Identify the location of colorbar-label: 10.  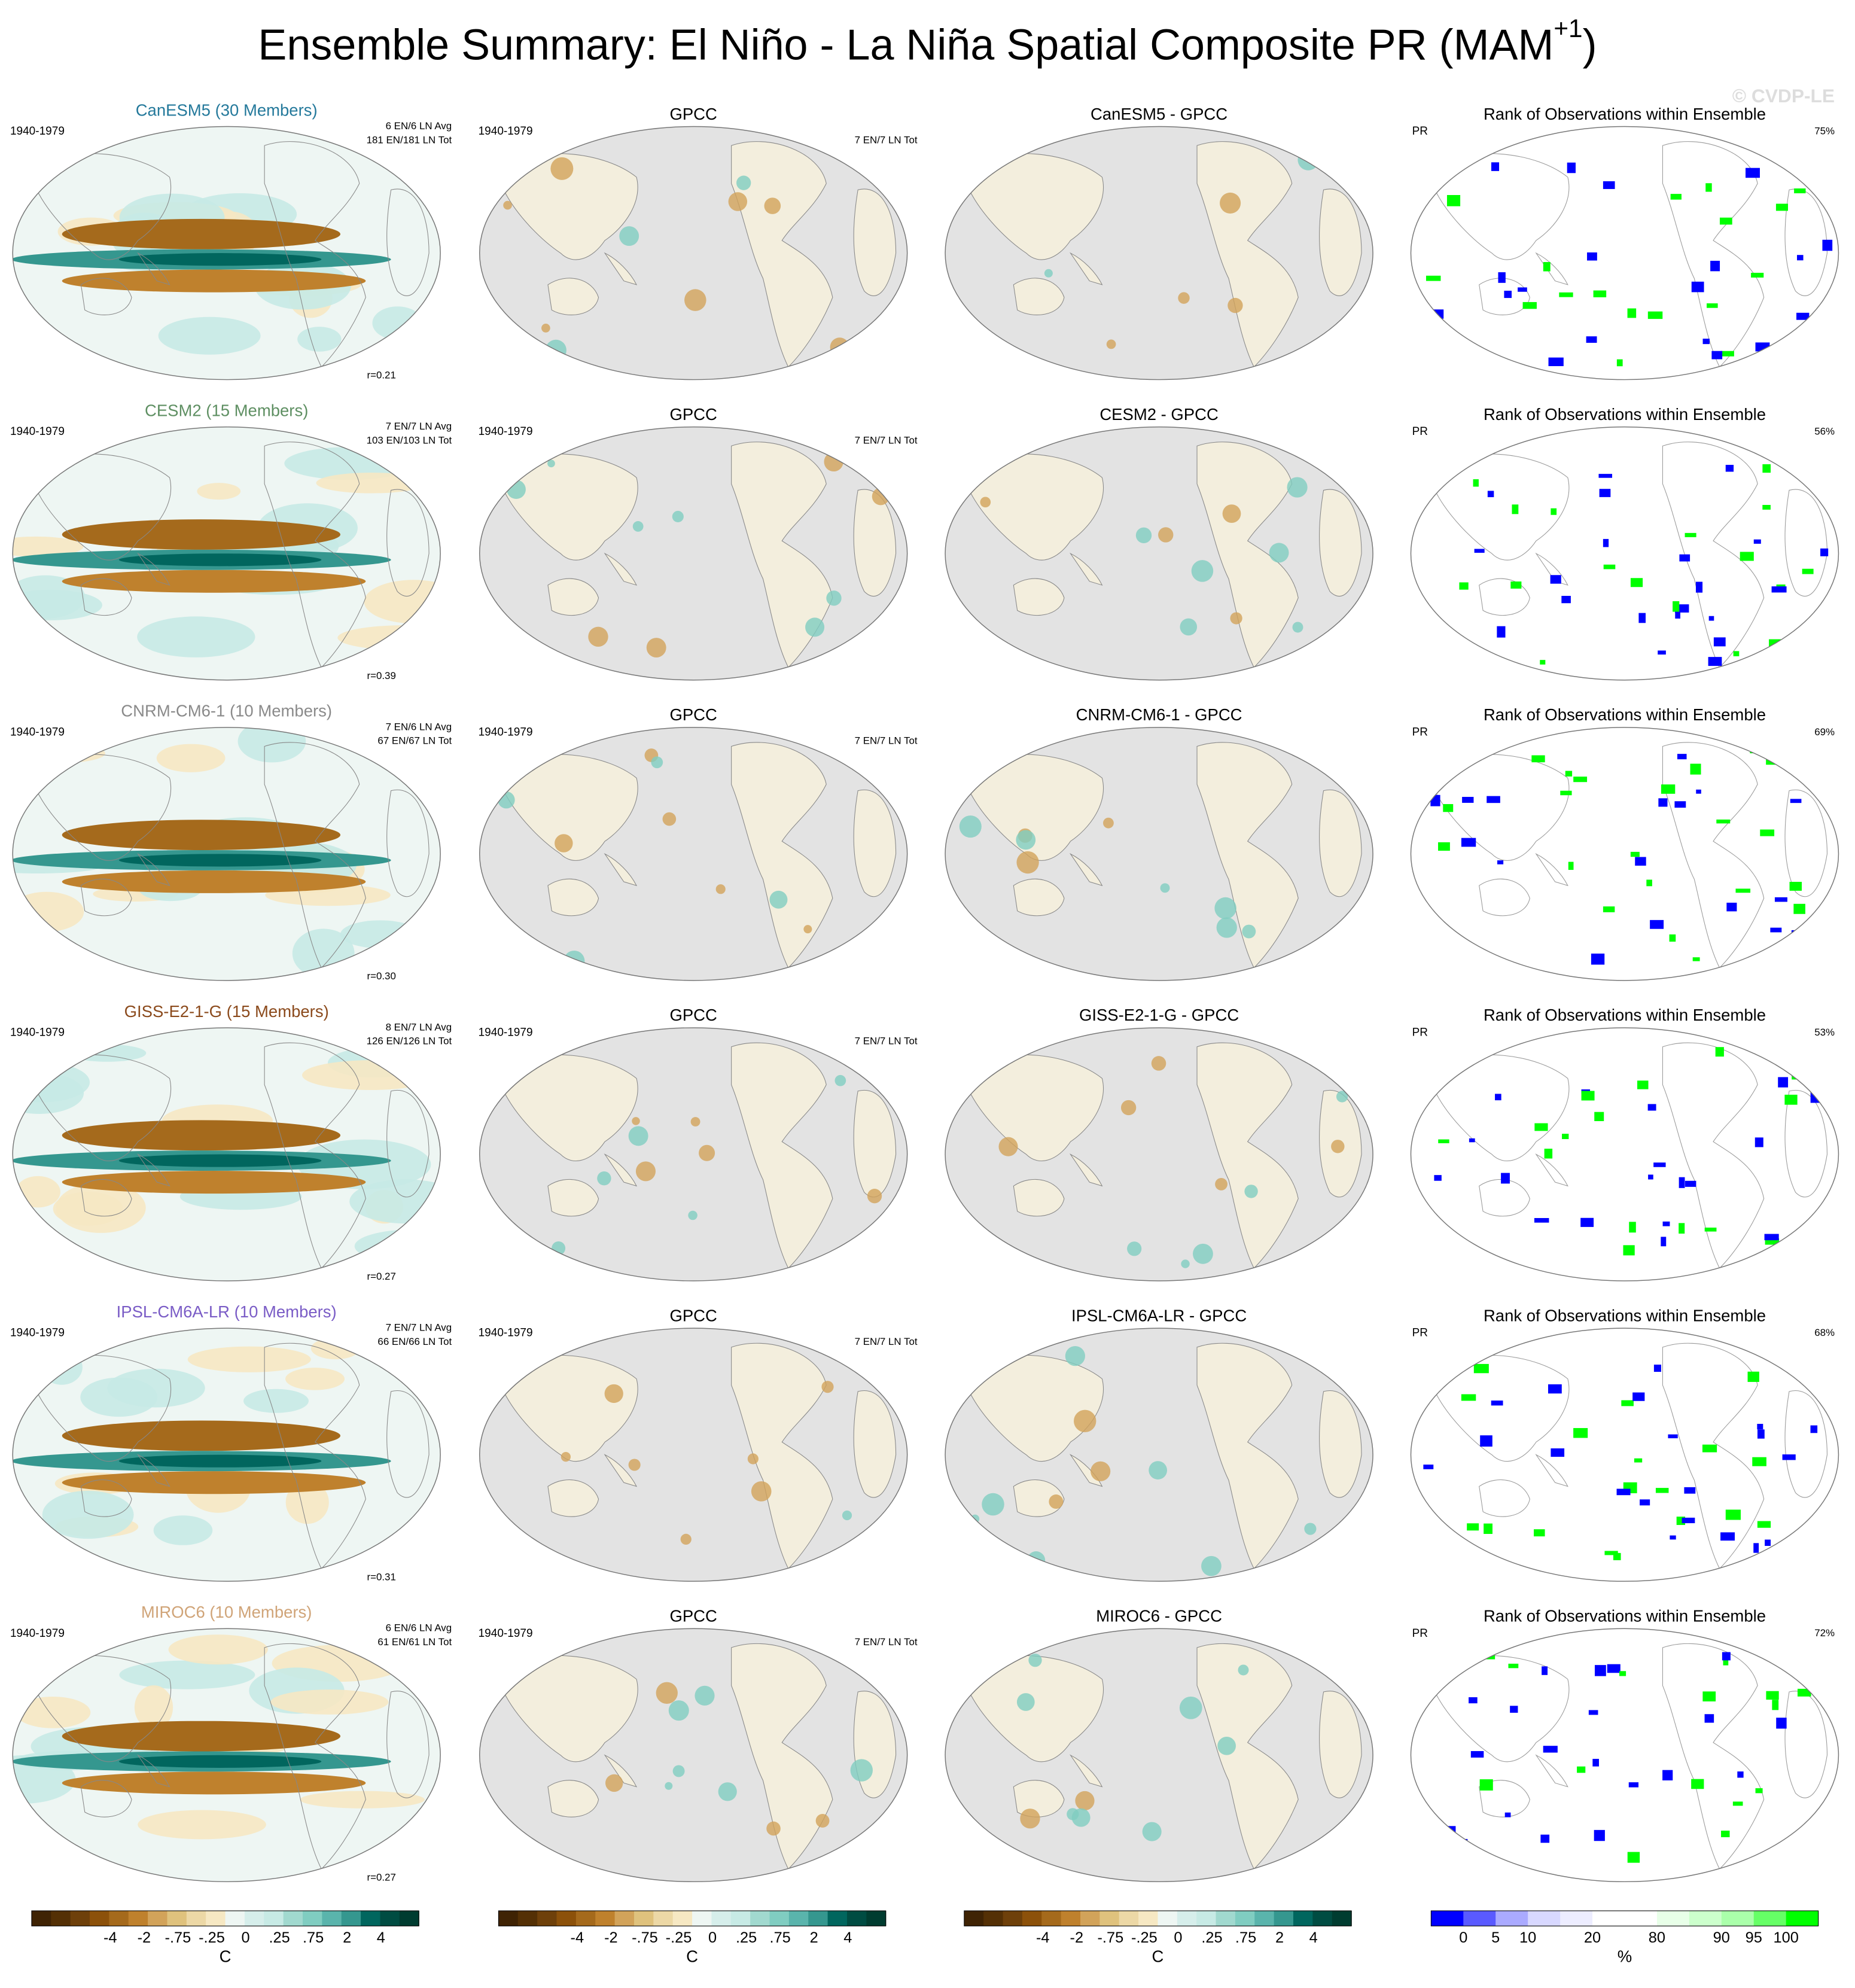
(1527, 1937).